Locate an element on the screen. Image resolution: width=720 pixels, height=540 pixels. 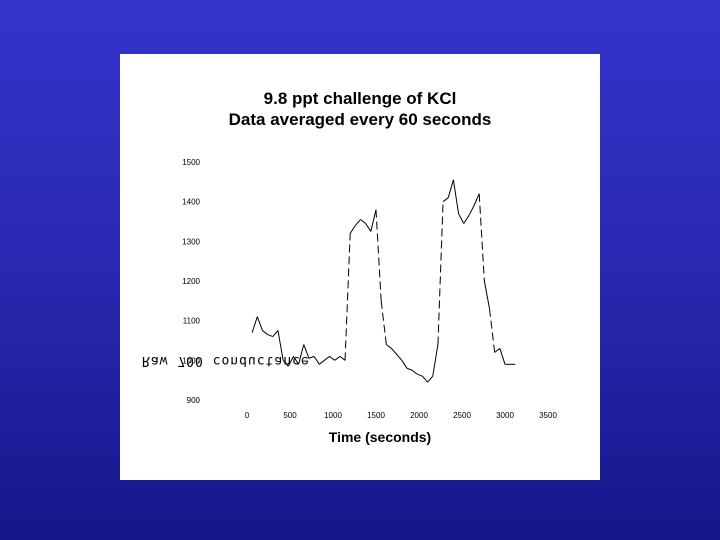
chart-title-line-2: Data averaged every 60 seconds is located at coordinates (360, 119).